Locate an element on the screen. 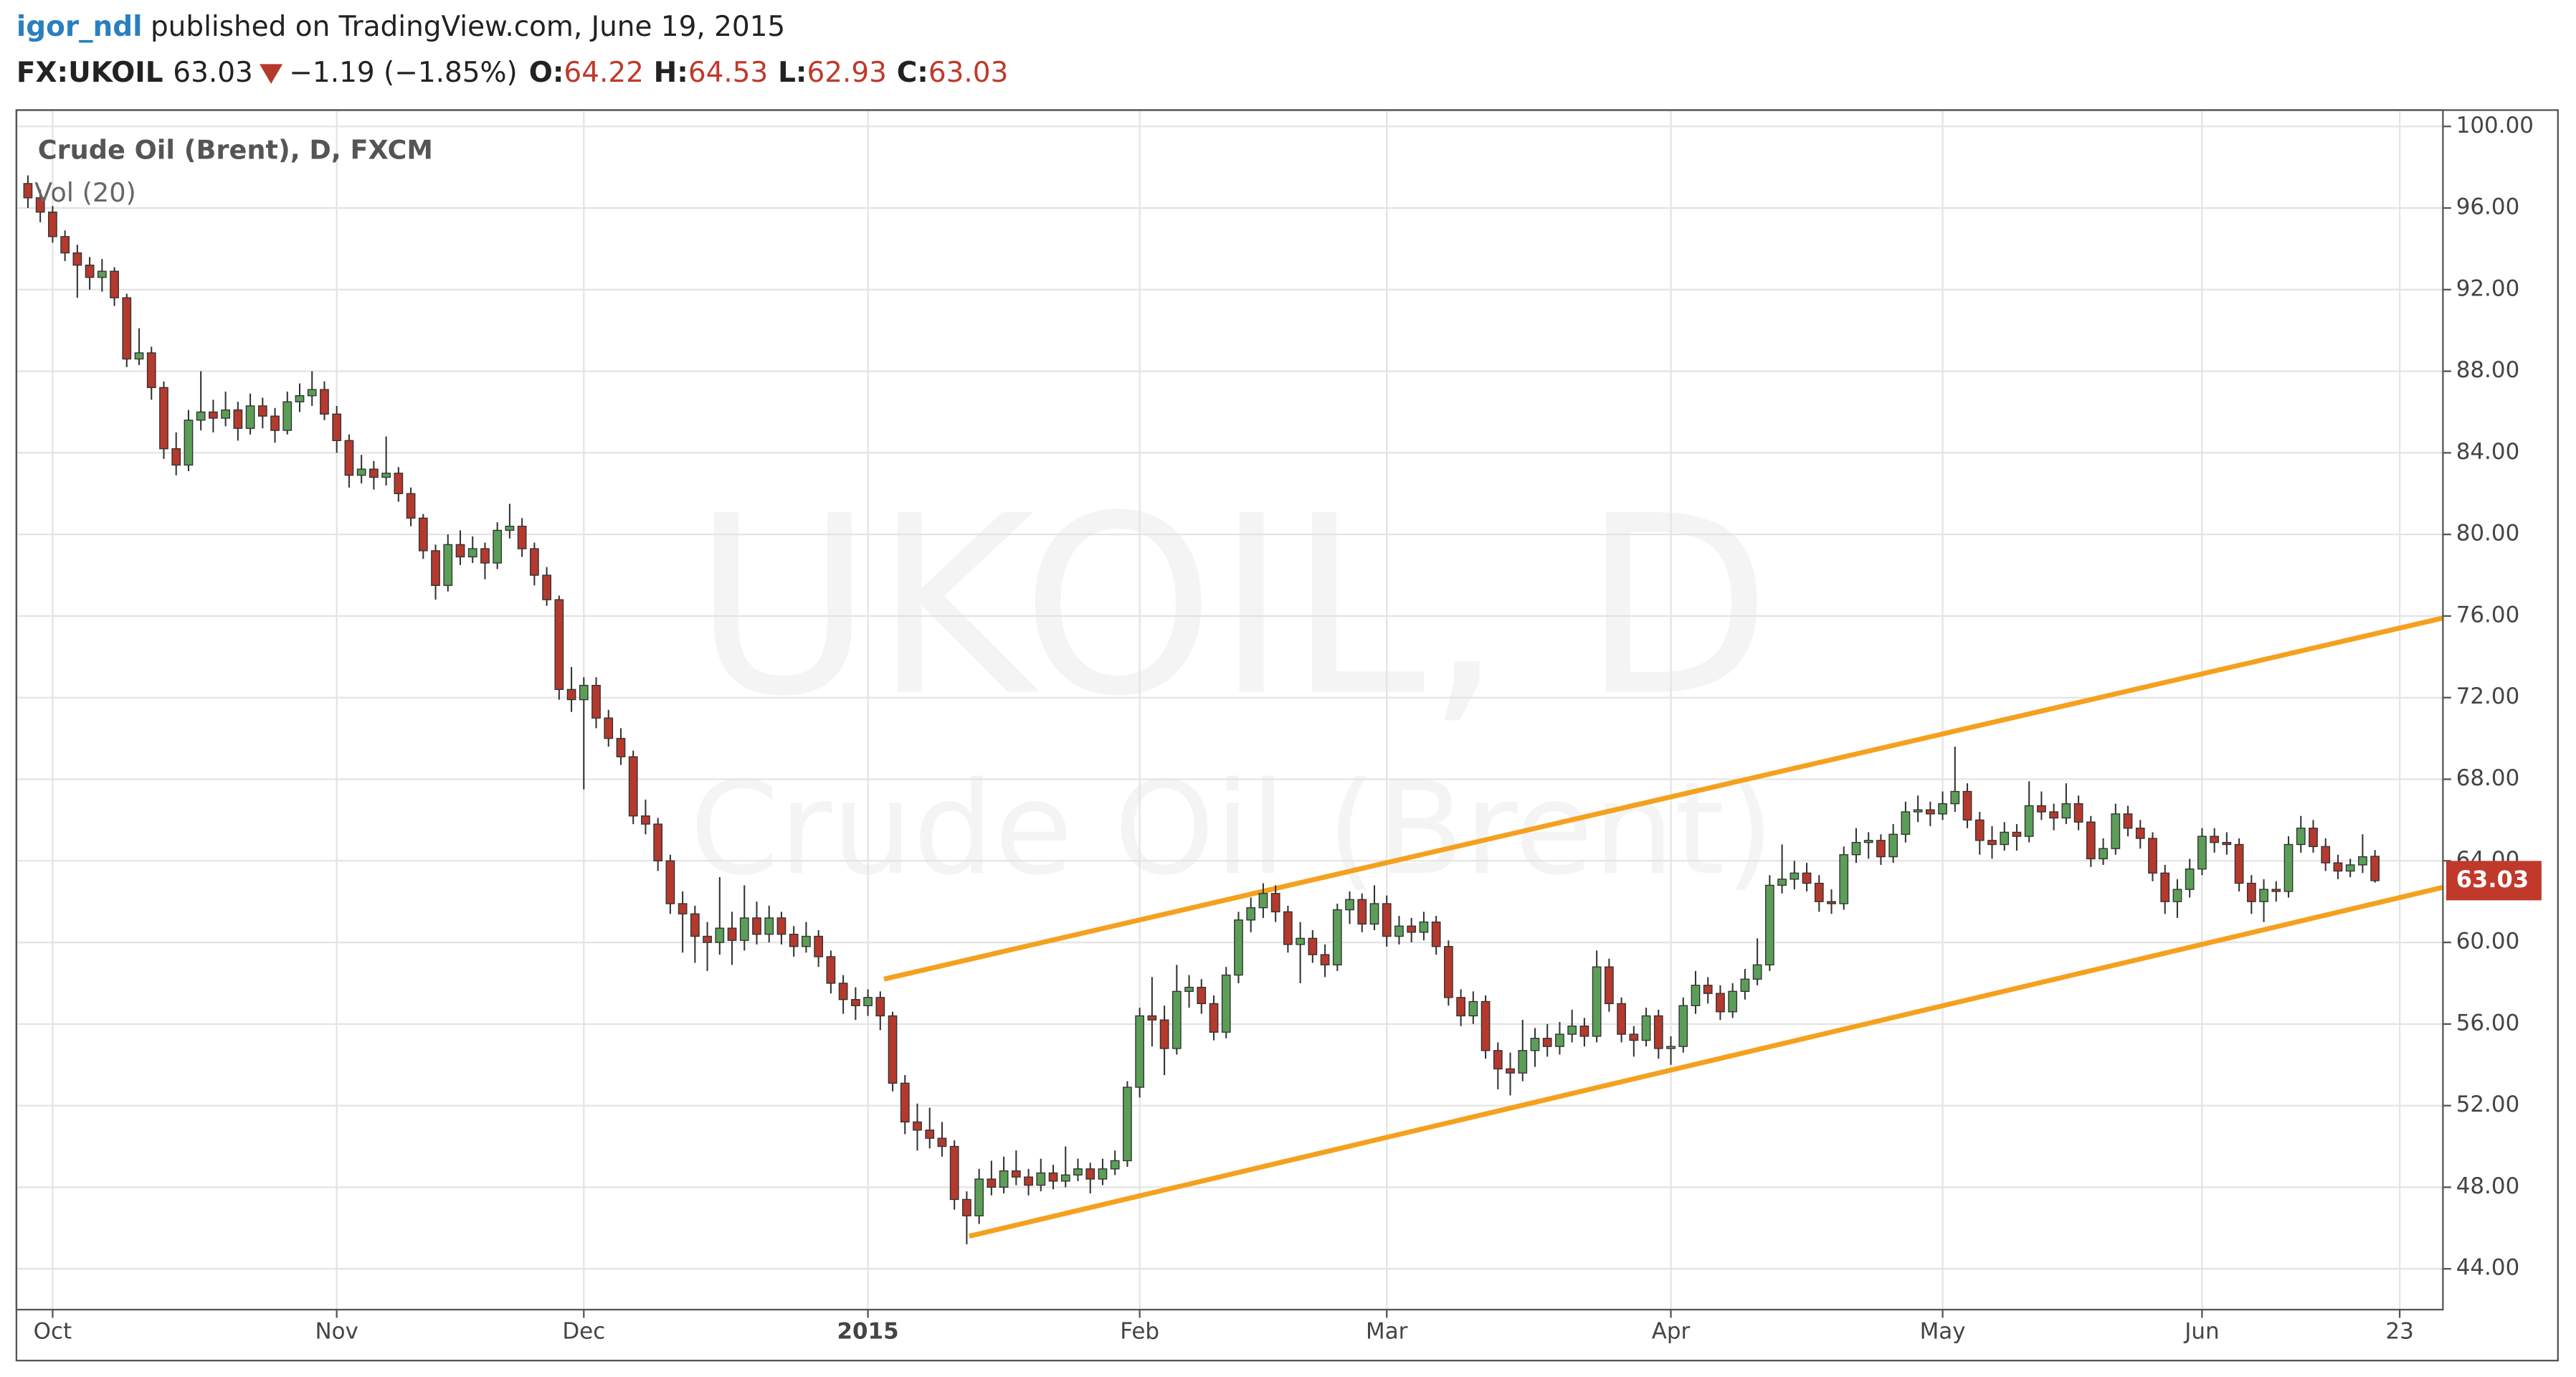 This screenshot has width=2576, height=1377. watermark-name: Crude Oil (Brent) is located at coordinates (1233, 829).